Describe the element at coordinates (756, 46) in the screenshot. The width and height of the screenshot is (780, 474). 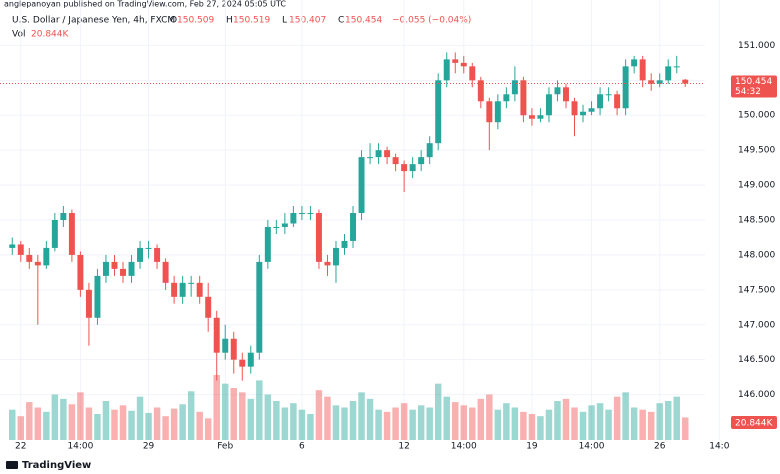
I see `y-tick-label: 151.000` at that location.